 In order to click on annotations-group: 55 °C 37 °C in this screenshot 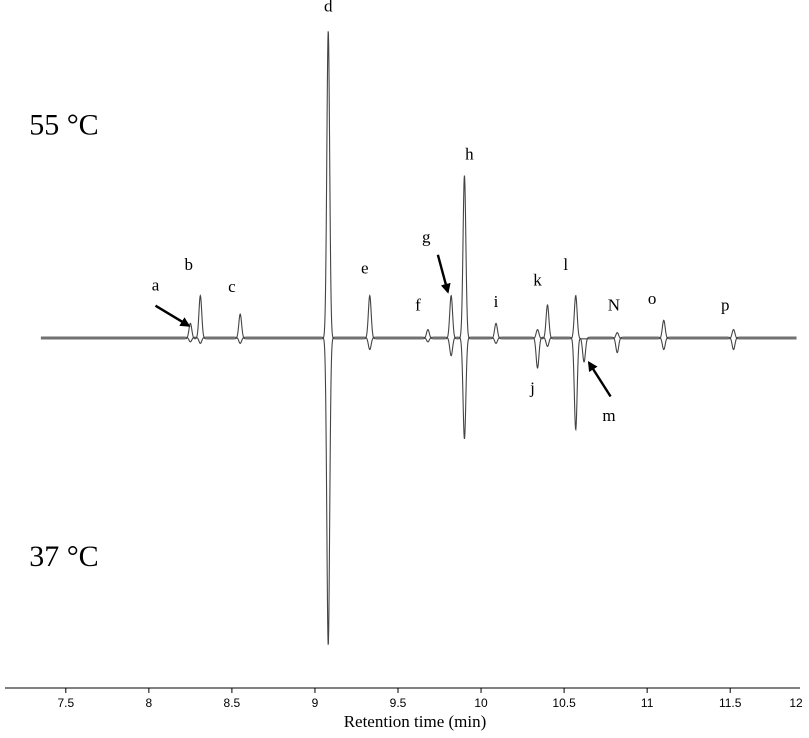, I will do `click(64, 341)`.